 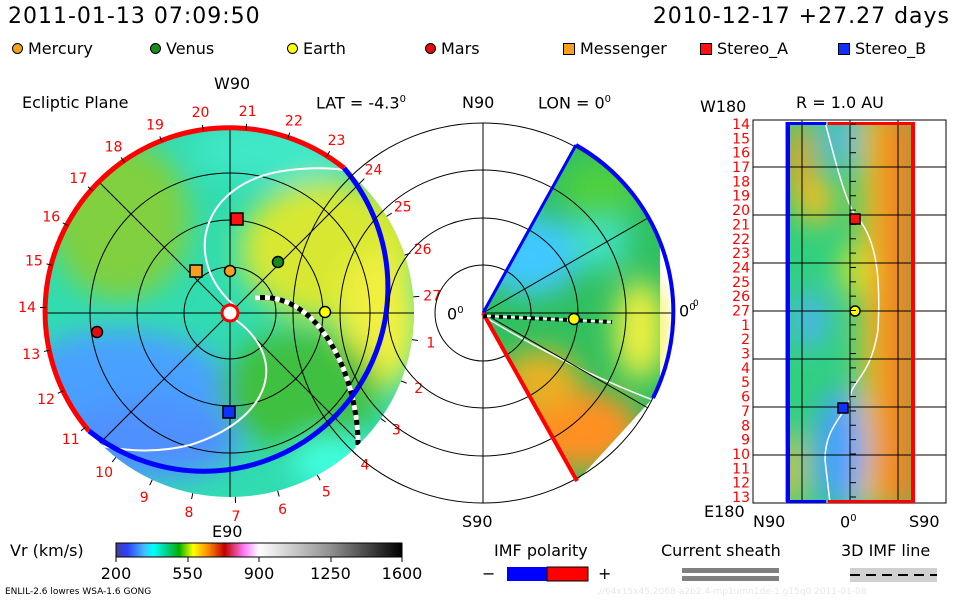 I want to click on legend-item-earth: Earth, so click(x=316, y=48).